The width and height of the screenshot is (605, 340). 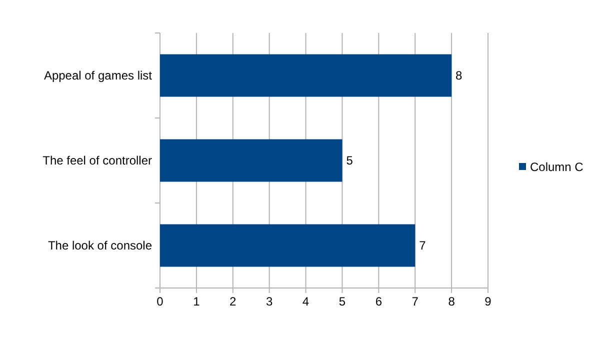 I want to click on y-tick-label: The look of console, so click(x=100, y=245).